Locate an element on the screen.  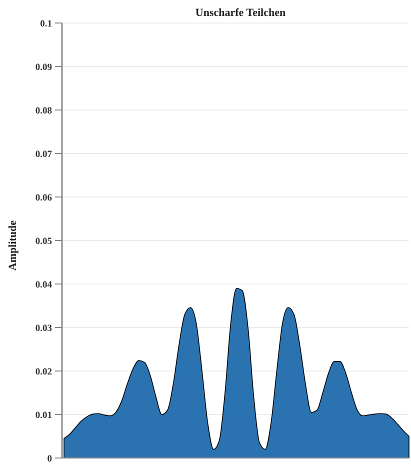
y-tick-label: 0.08 is located at coordinates (43, 111).